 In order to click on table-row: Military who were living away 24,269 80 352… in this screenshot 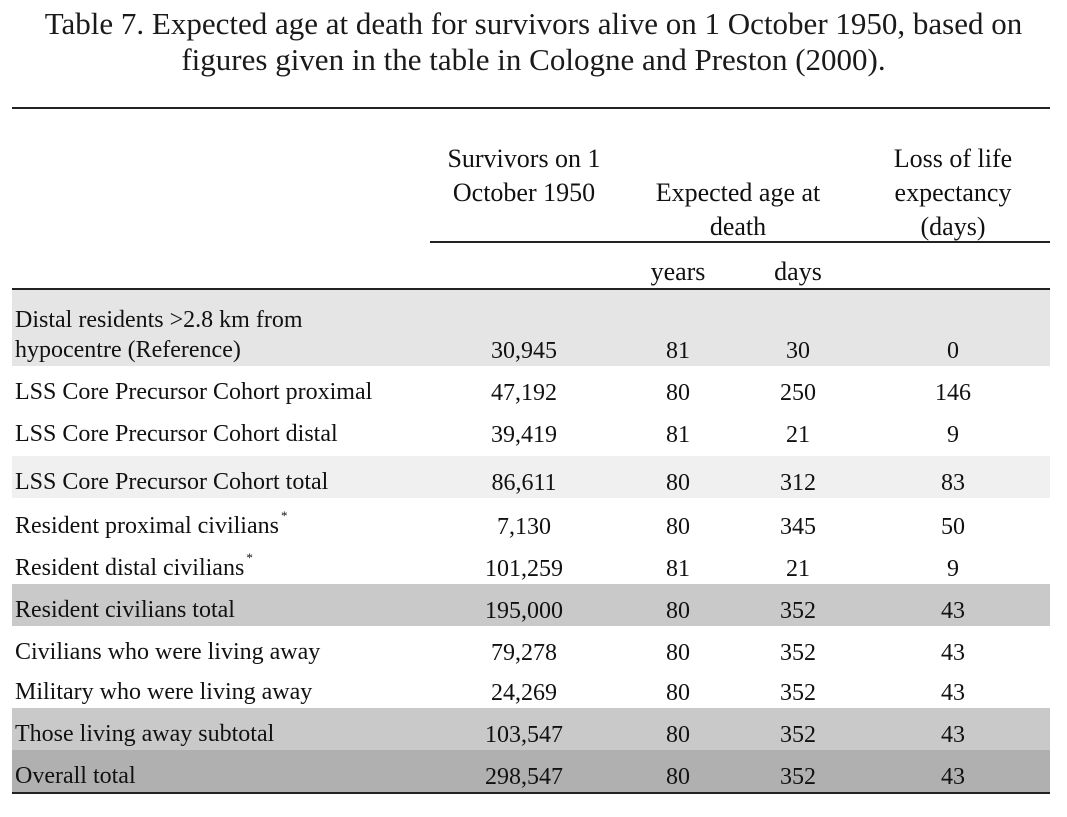, I will do `click(531, 688)`.